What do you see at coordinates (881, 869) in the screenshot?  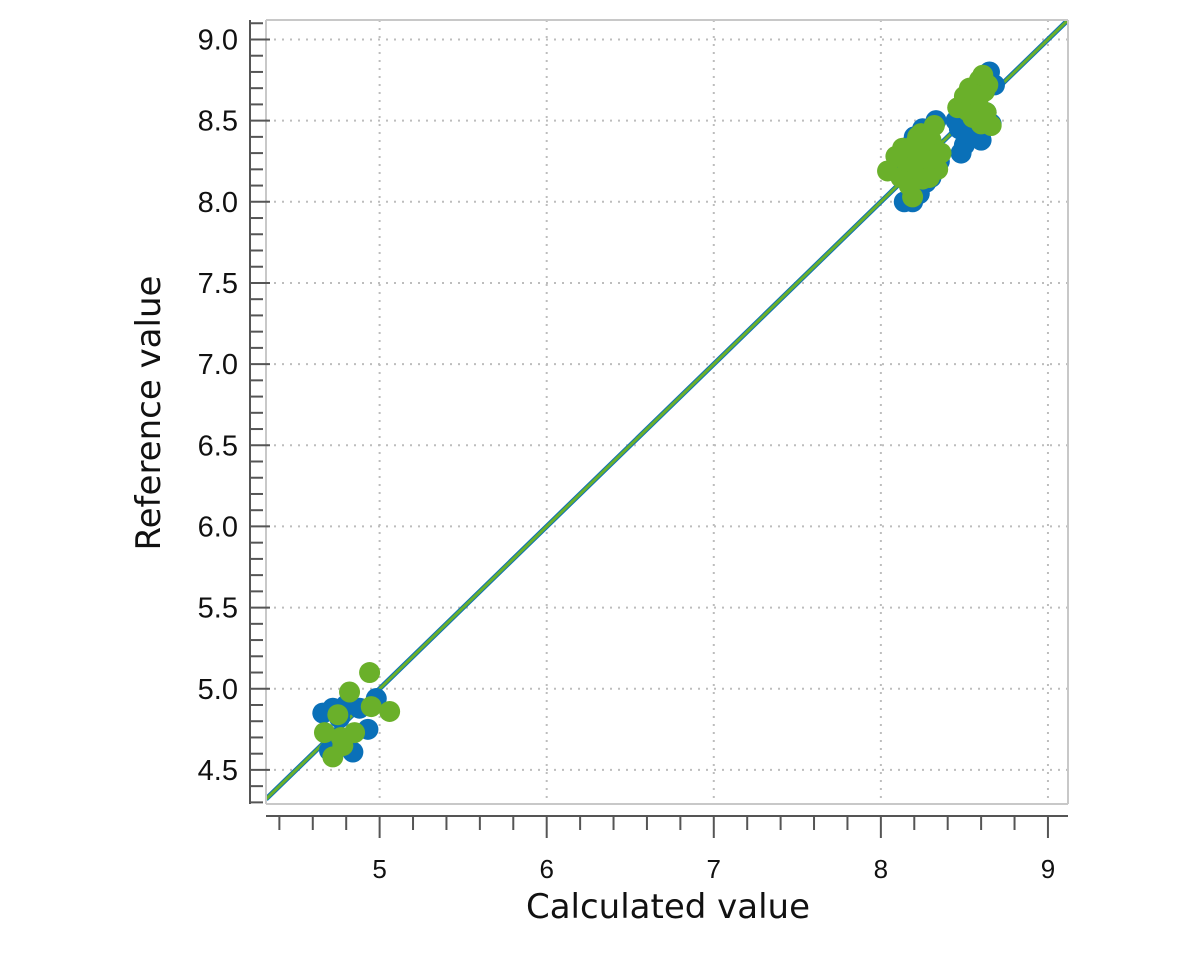 I see `x-tick-label: 8` at bounding box center [881, 869].